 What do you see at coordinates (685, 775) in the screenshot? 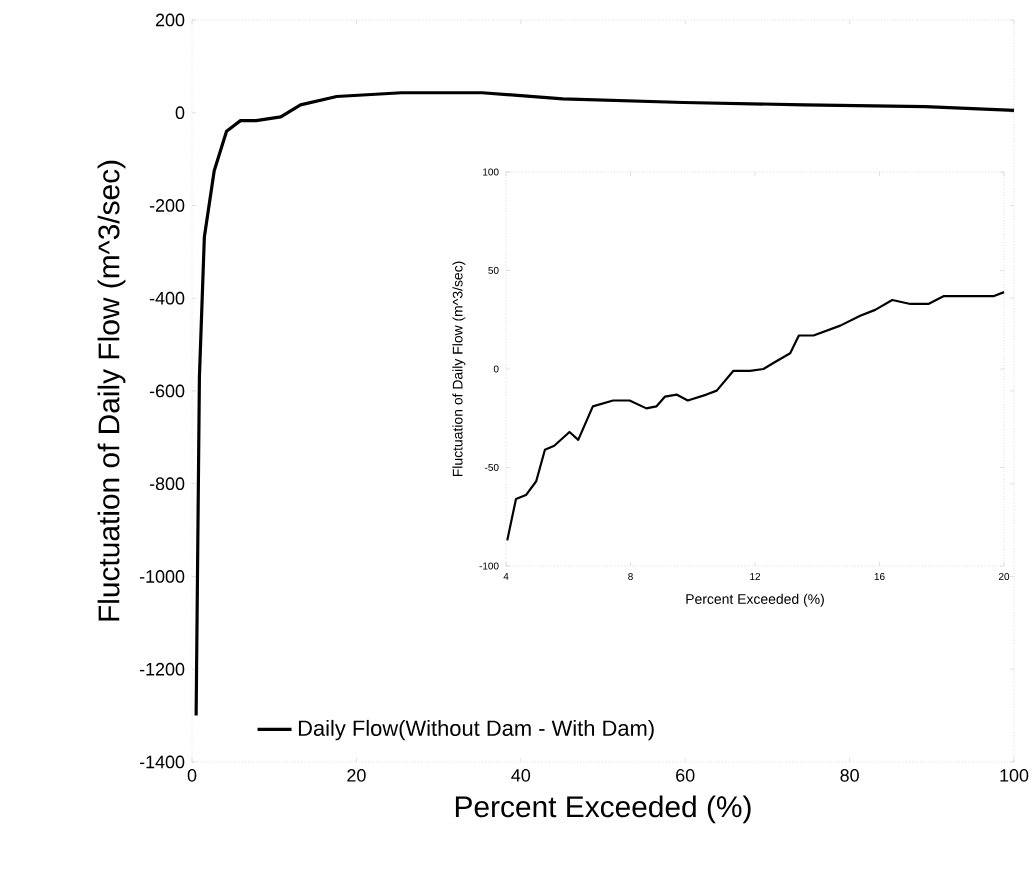
I see `x-tick-label: 60` at bounding box center [685, 775].